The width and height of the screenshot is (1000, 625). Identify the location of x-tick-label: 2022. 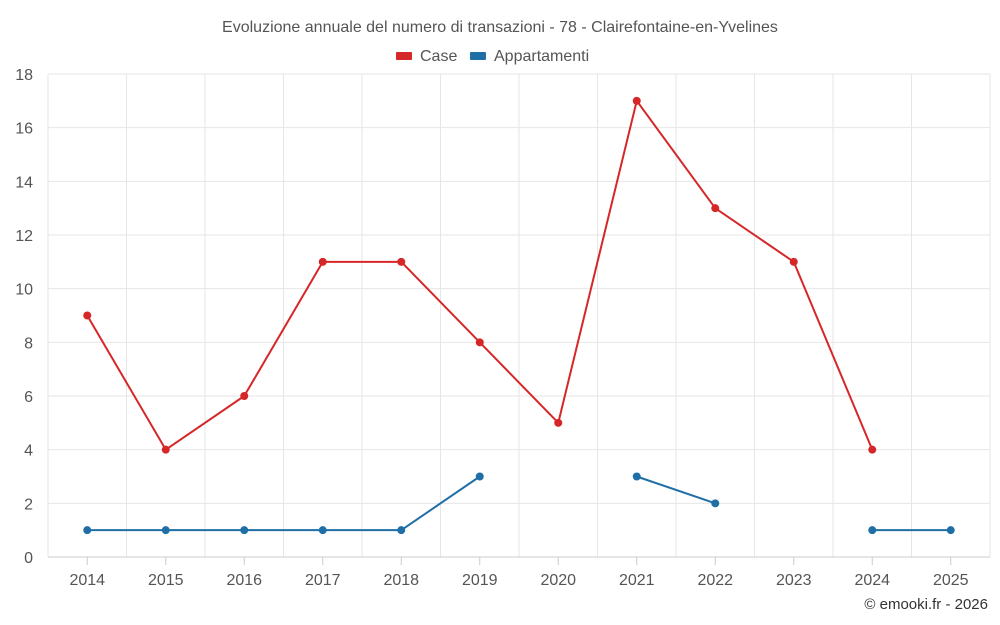
(715, 580).